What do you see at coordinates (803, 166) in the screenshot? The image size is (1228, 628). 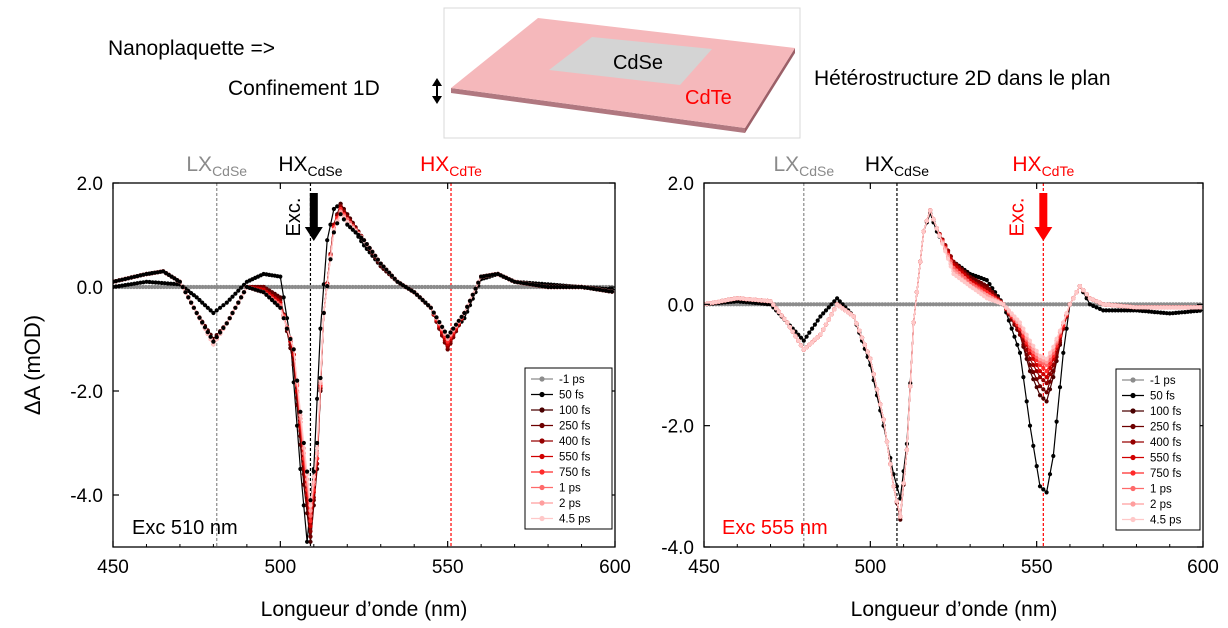 I see `marker-label-0: LXCdSe` at bounding box center [803, 166].